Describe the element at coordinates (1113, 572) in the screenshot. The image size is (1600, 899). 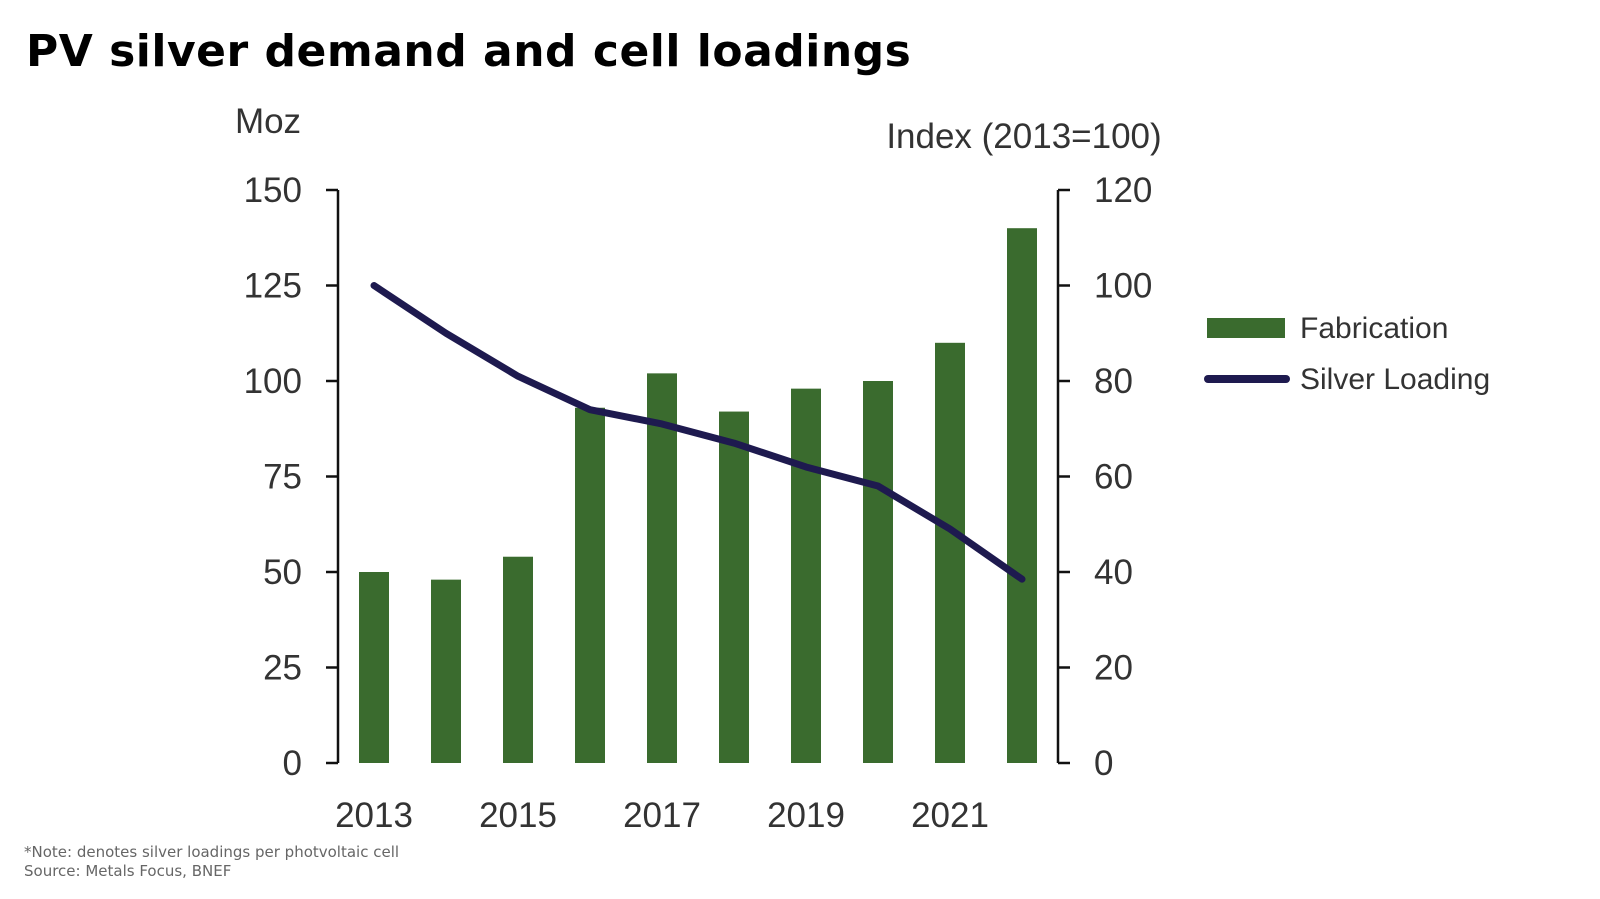
I see `right-tick-label: 40` at that location.